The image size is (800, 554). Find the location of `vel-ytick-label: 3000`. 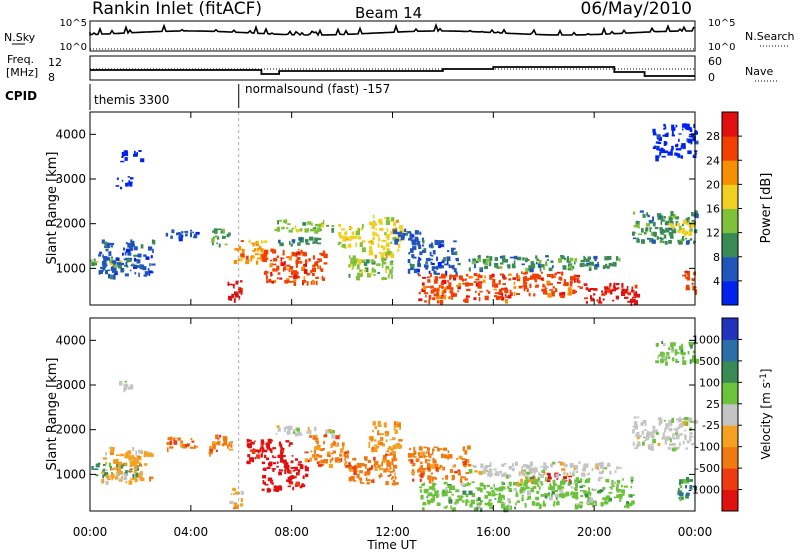

vel-ytick-label: 3000 is located at coordinates (70, 385).